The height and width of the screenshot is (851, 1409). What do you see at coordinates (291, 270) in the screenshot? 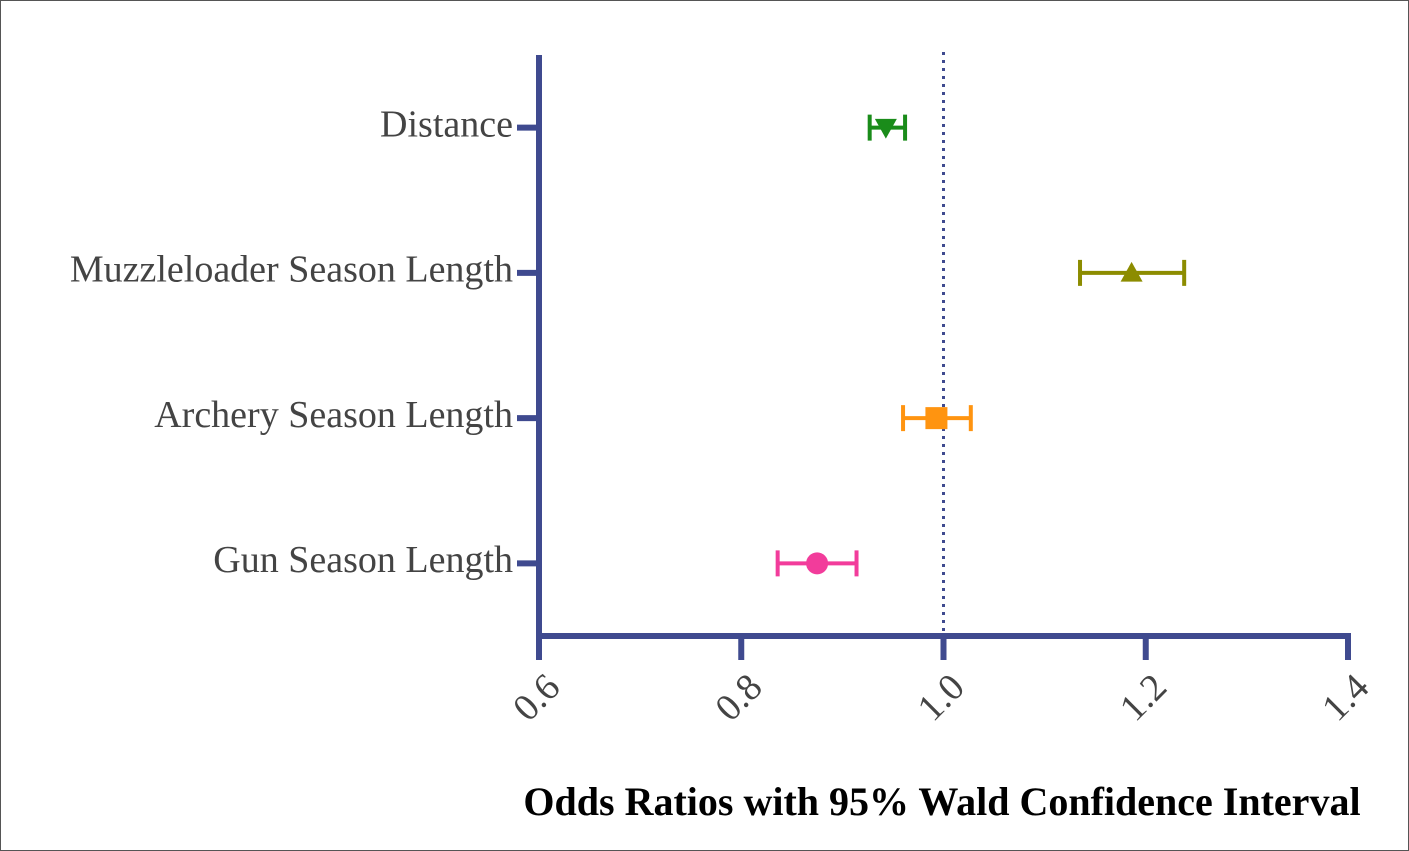
I see `y-tick-label: Muzzleloader Season Length` at bounding box center [291, 270].